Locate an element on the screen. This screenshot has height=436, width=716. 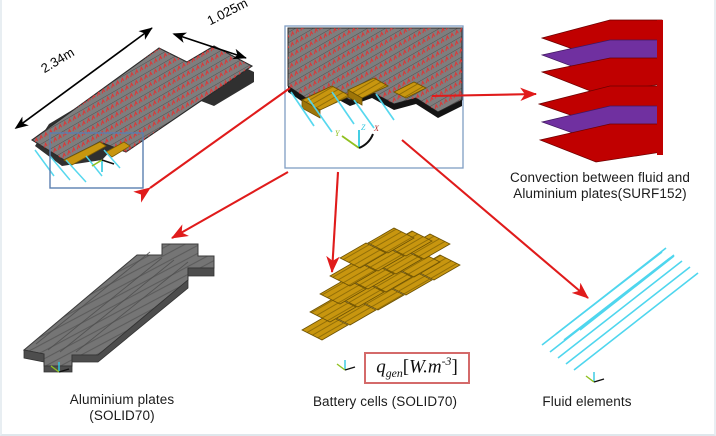
axis-triad-overview is located at coordinates (103, 165).